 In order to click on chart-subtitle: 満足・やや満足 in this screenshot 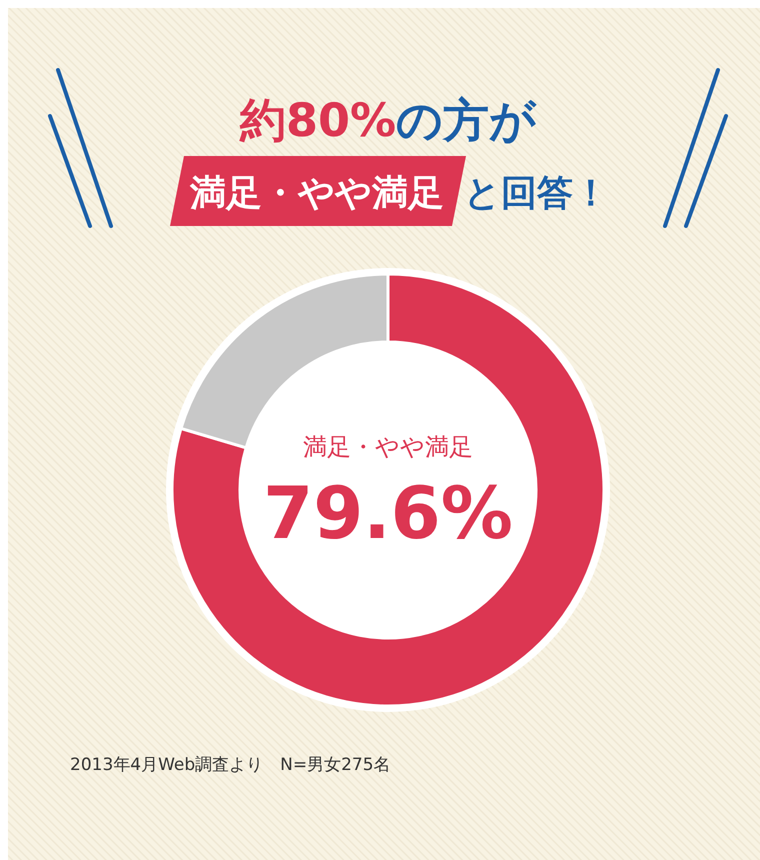, I will do `click(316, 193)`.